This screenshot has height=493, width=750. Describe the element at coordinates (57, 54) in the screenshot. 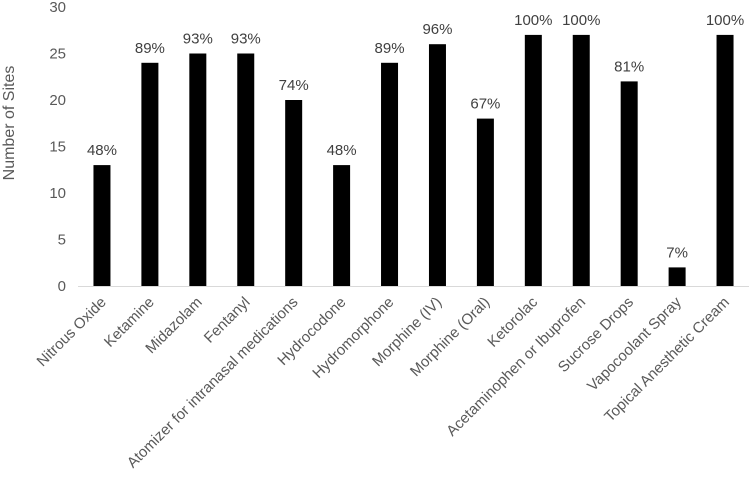

I see `y-tick-label: 25` at that location.